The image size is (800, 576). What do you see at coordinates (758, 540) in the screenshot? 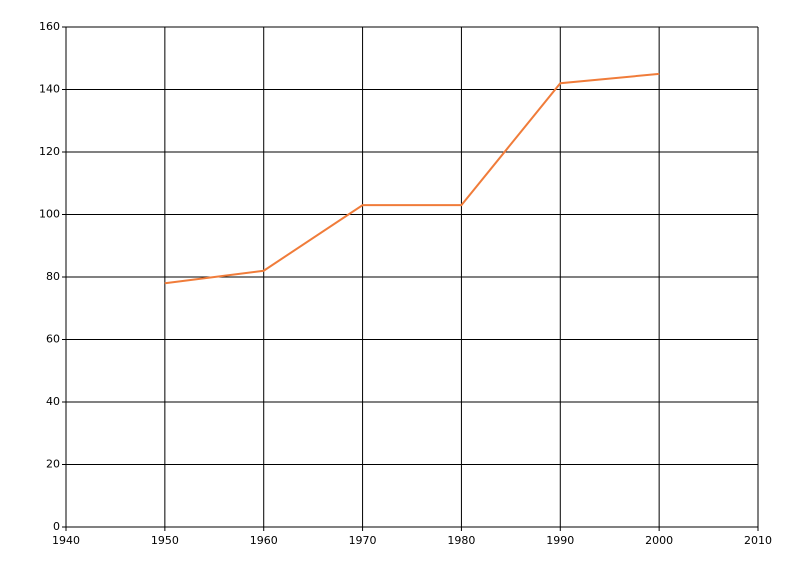
I see `x-tick-label: 2010` at bounding box center [758, 540].